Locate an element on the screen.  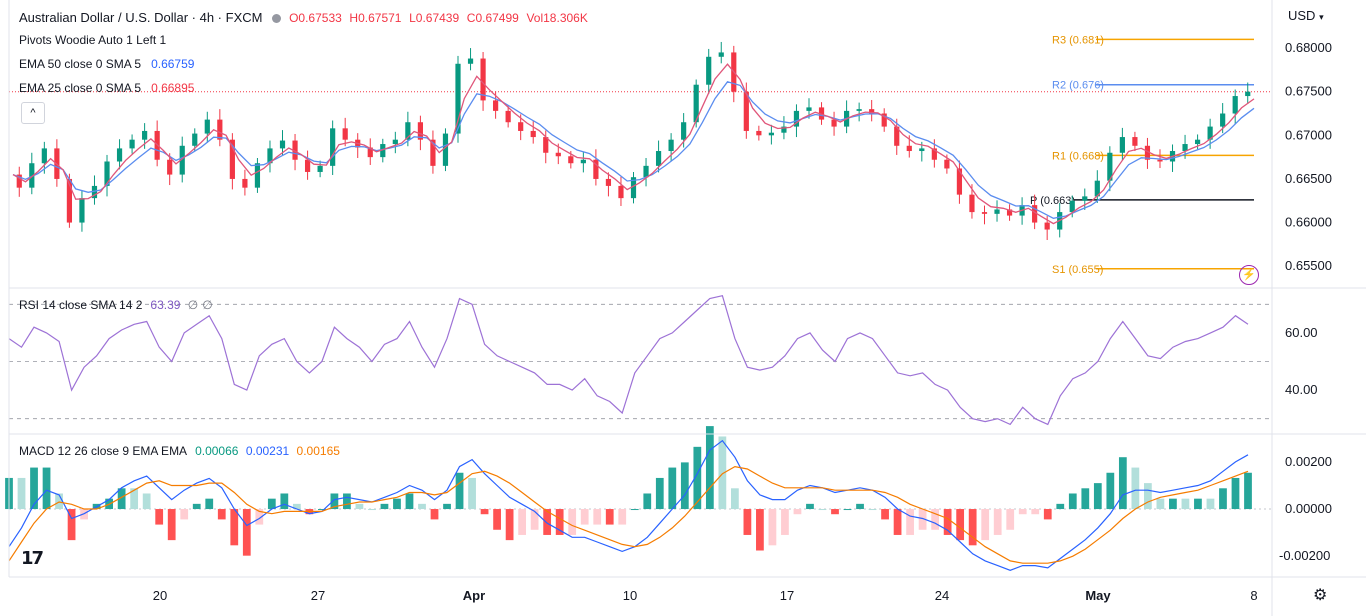
rsi-extra-2: ∅ is located at coordinates (207, 305).